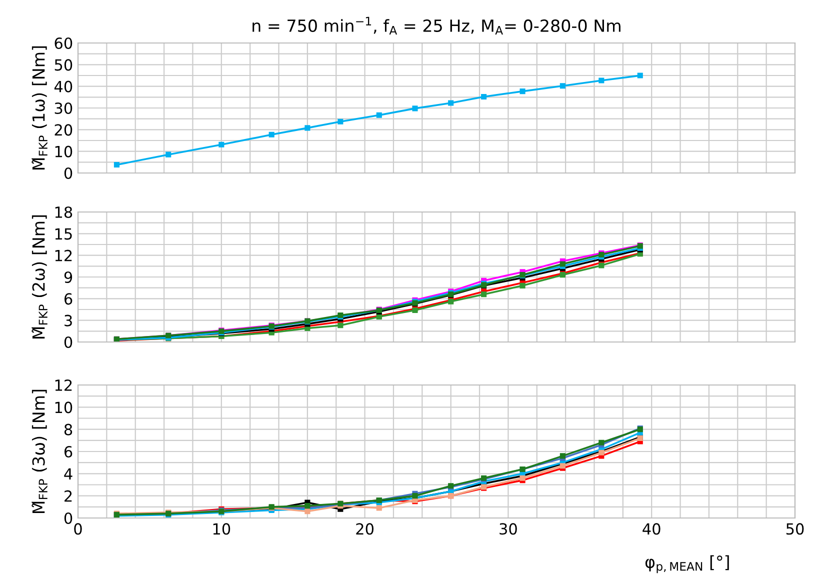  I want to click on y-tick-label: 9, so click(68, 277).